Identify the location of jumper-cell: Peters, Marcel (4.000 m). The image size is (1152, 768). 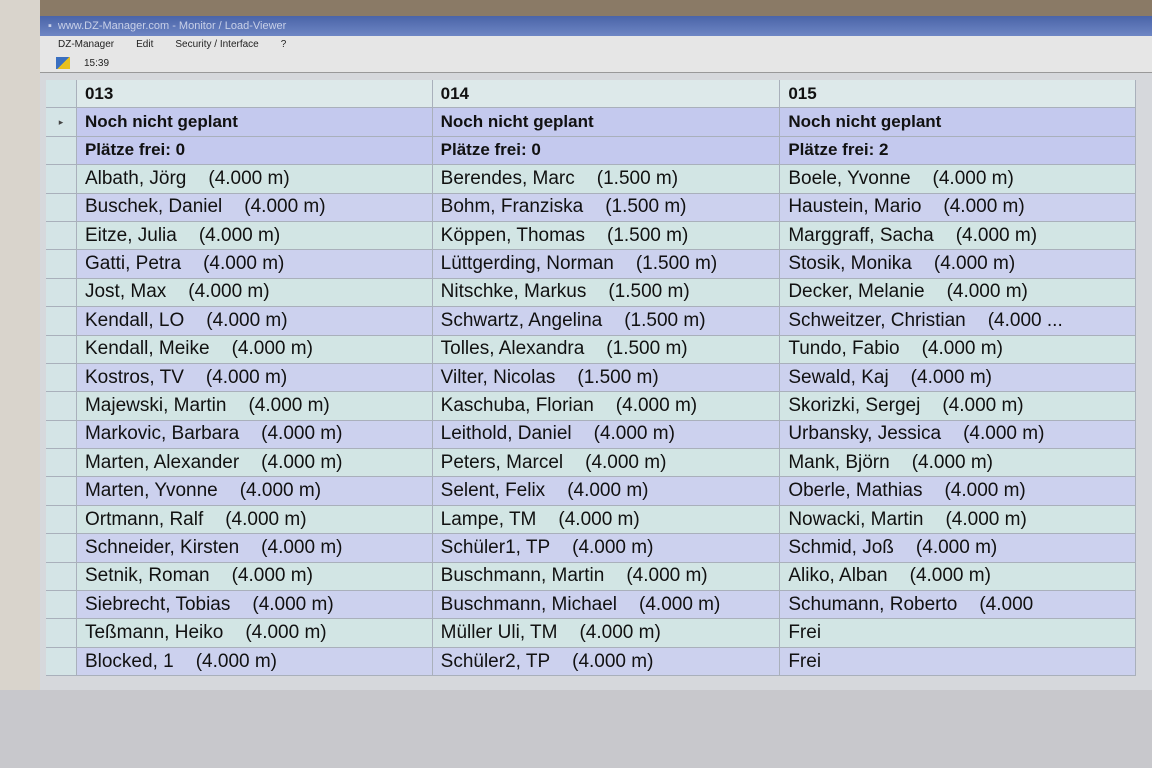
(606, 463).